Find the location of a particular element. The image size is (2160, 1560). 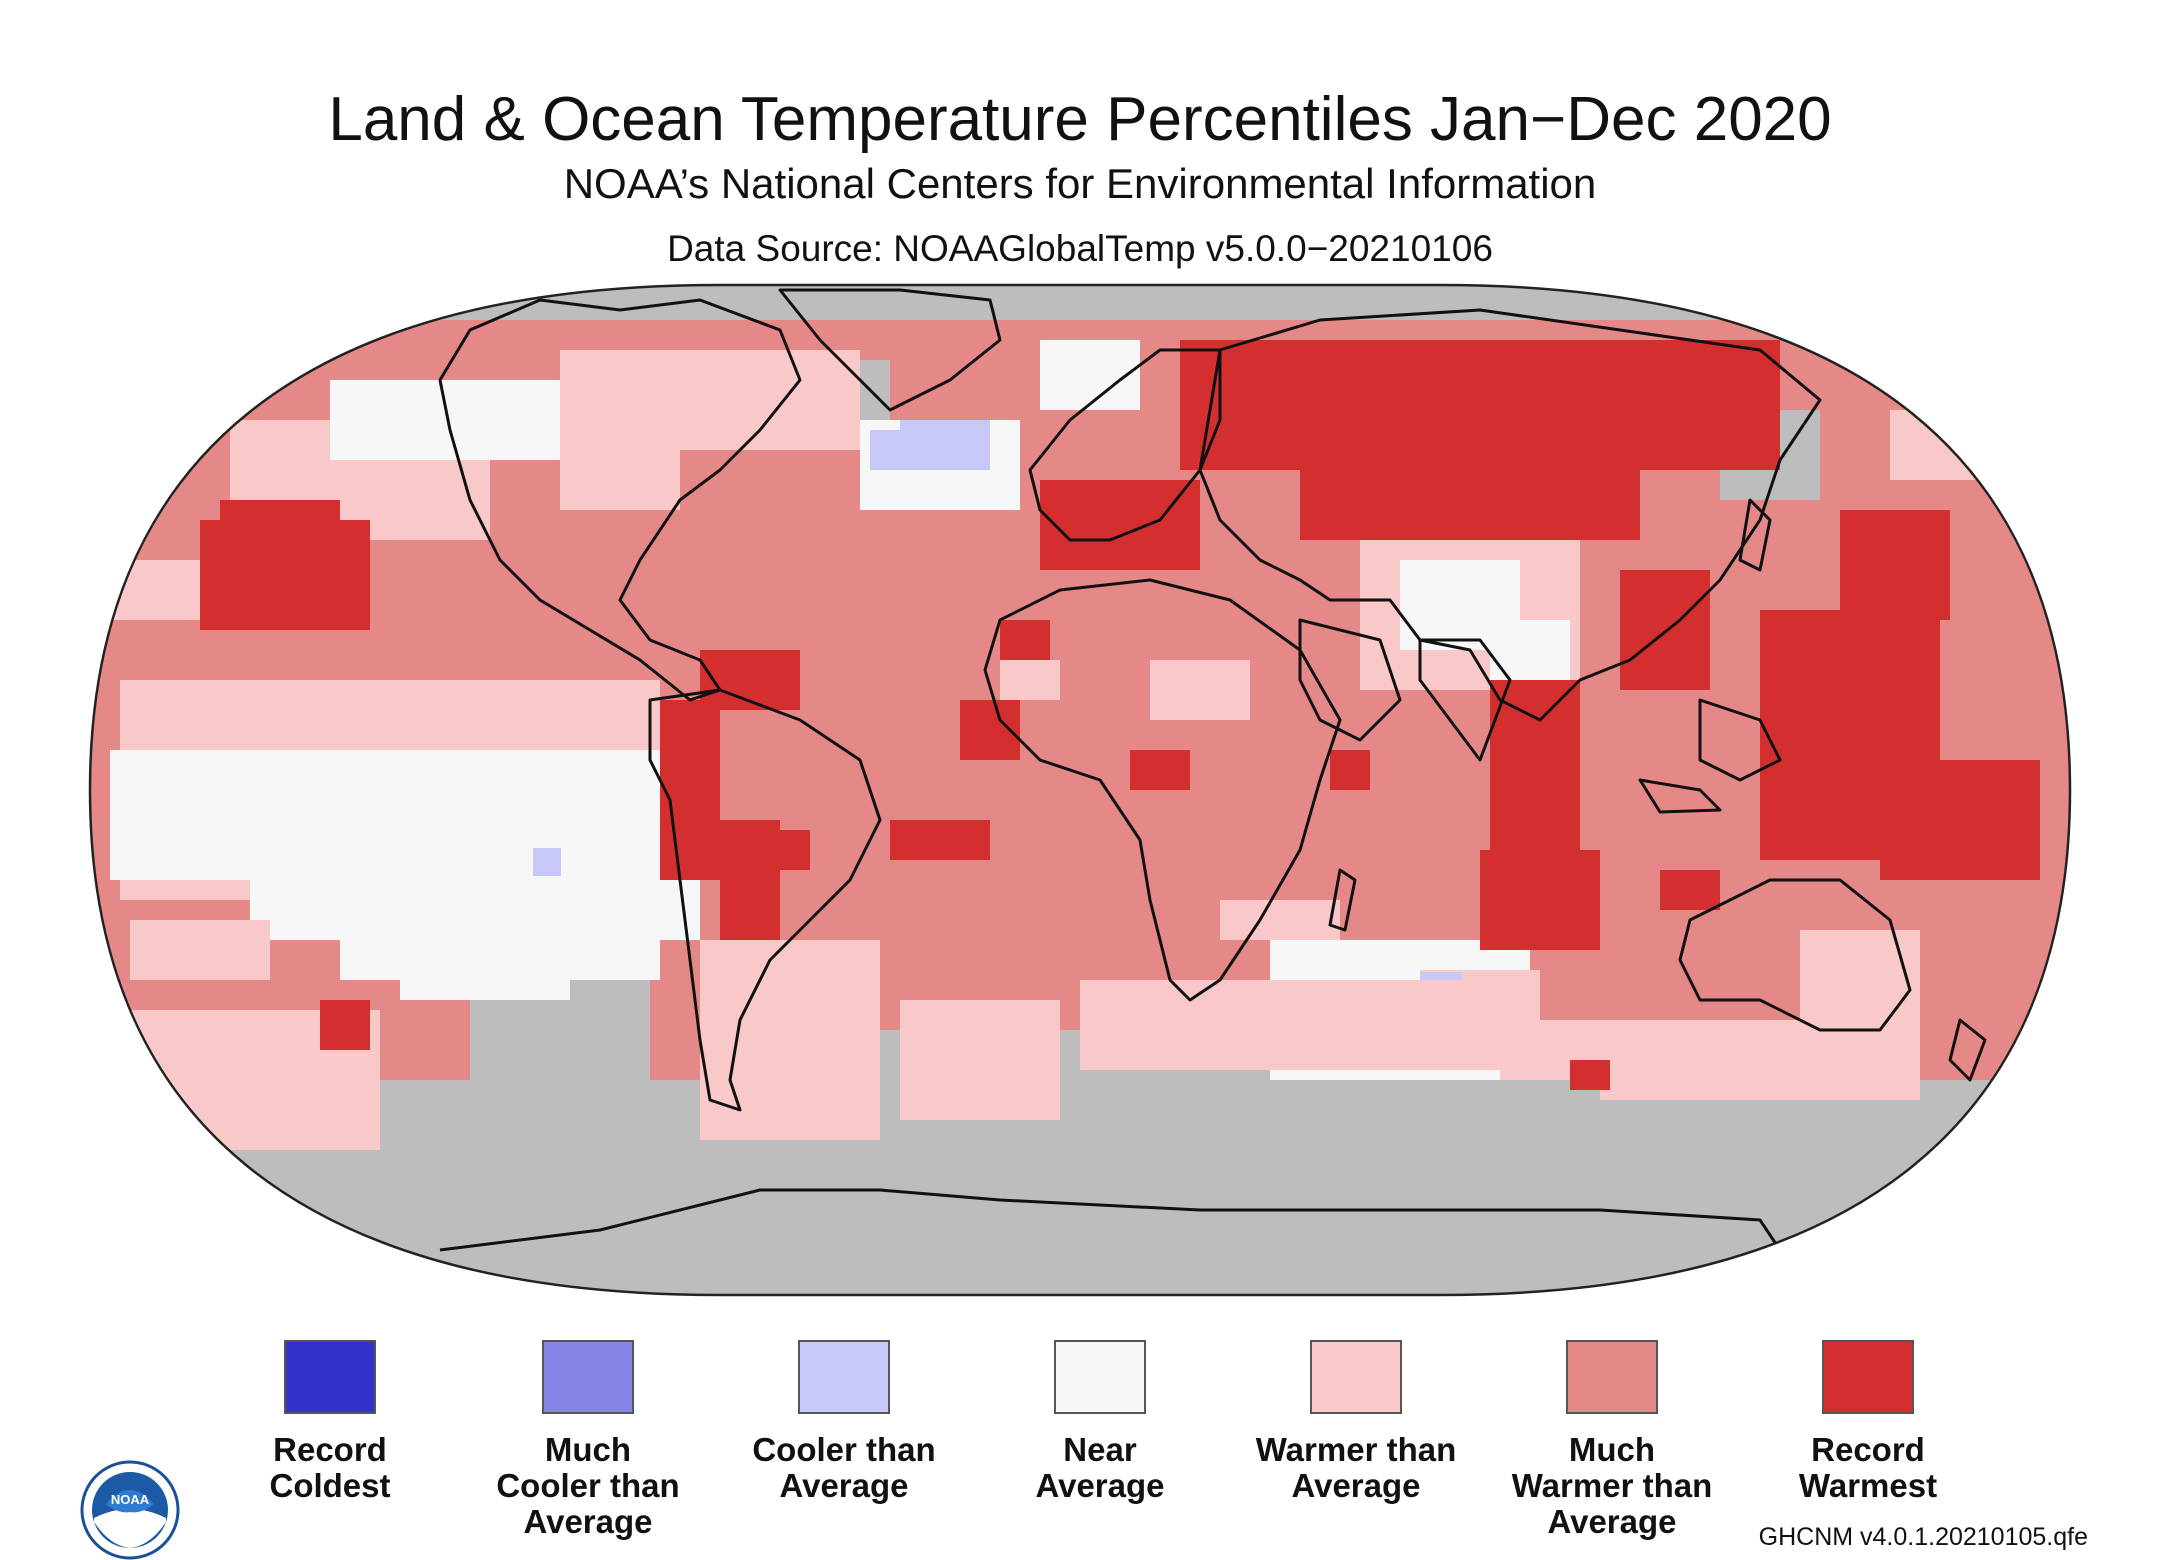

legend-label: Much Warmer than Average is located at coordinates (1612, 1485).